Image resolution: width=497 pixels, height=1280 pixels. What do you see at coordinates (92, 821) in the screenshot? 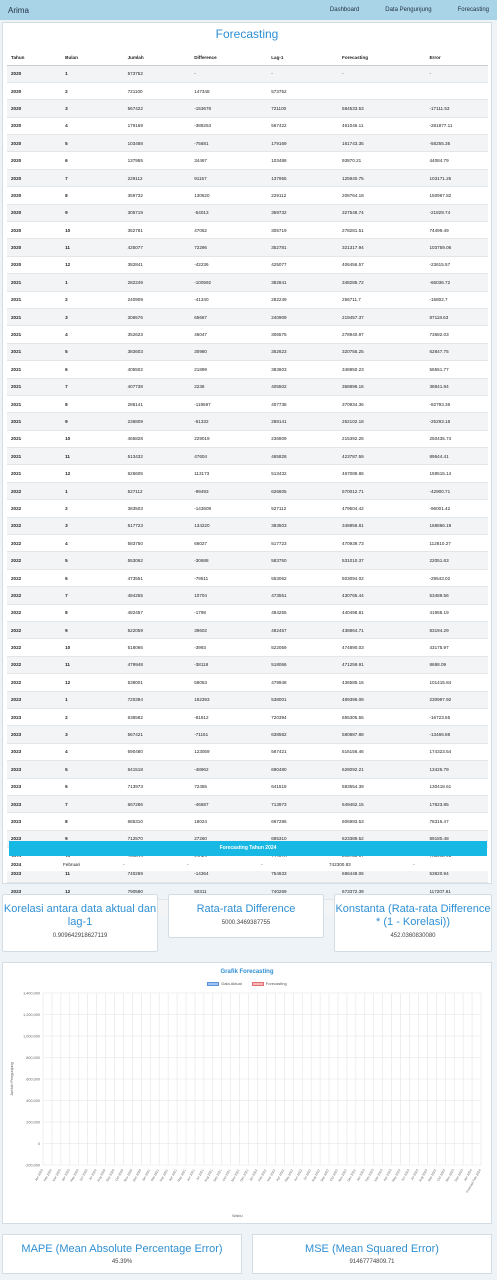
I see `table-cell: 8` at bounding box center [92, 821].